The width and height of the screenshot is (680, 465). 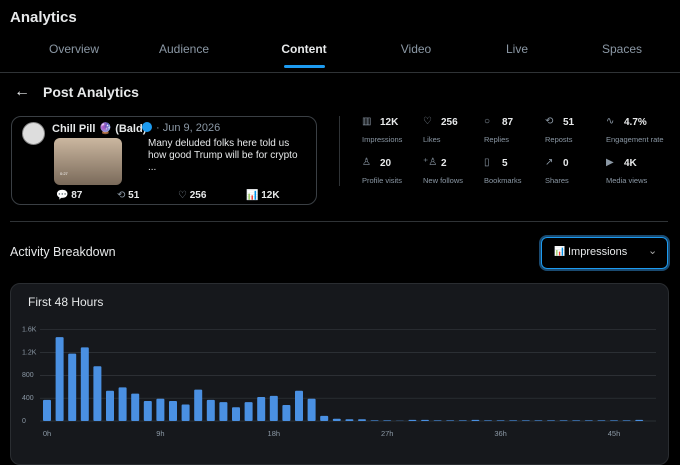 What do you see at coordinates (622, 49) in the screenshot?
I see `tab: Spaces` at bounding box center [622, 49].